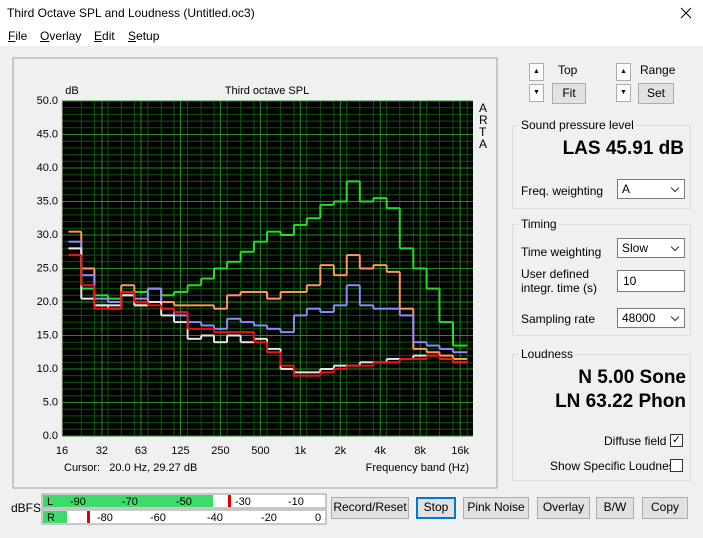 This screenshot has height=538, width=703. I want to click on label: Range, so click(658, 70).